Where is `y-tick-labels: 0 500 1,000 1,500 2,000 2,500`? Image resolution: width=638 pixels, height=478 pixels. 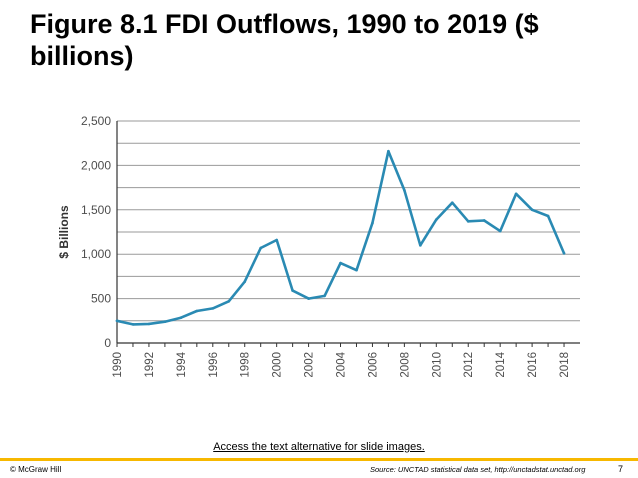
y-tick-labels: 0 500 1,000 1,500 2,000 2,500 is located at coordinates (96, 232).